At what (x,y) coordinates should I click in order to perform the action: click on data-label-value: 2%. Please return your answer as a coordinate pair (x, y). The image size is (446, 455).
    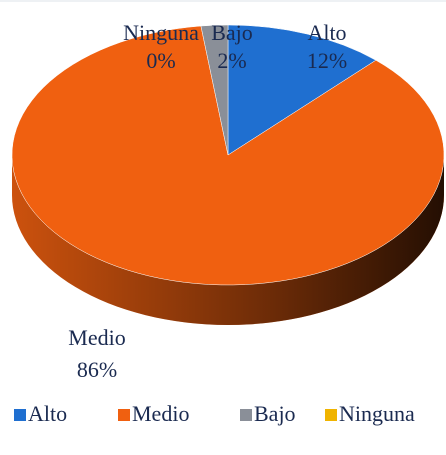
    Looking at the image, I should click on (231, 60).